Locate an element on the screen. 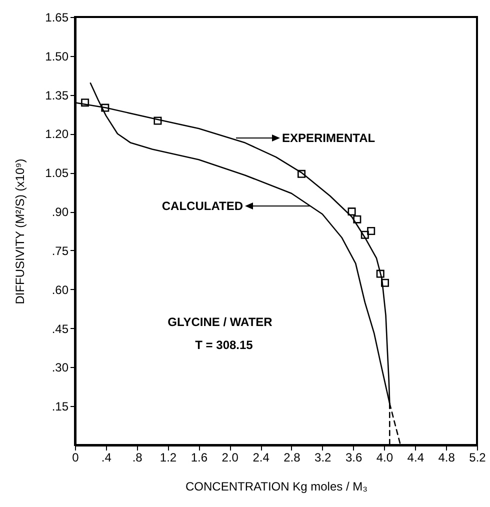  y-tick-label: .90 is located at coordinates (60, 212).